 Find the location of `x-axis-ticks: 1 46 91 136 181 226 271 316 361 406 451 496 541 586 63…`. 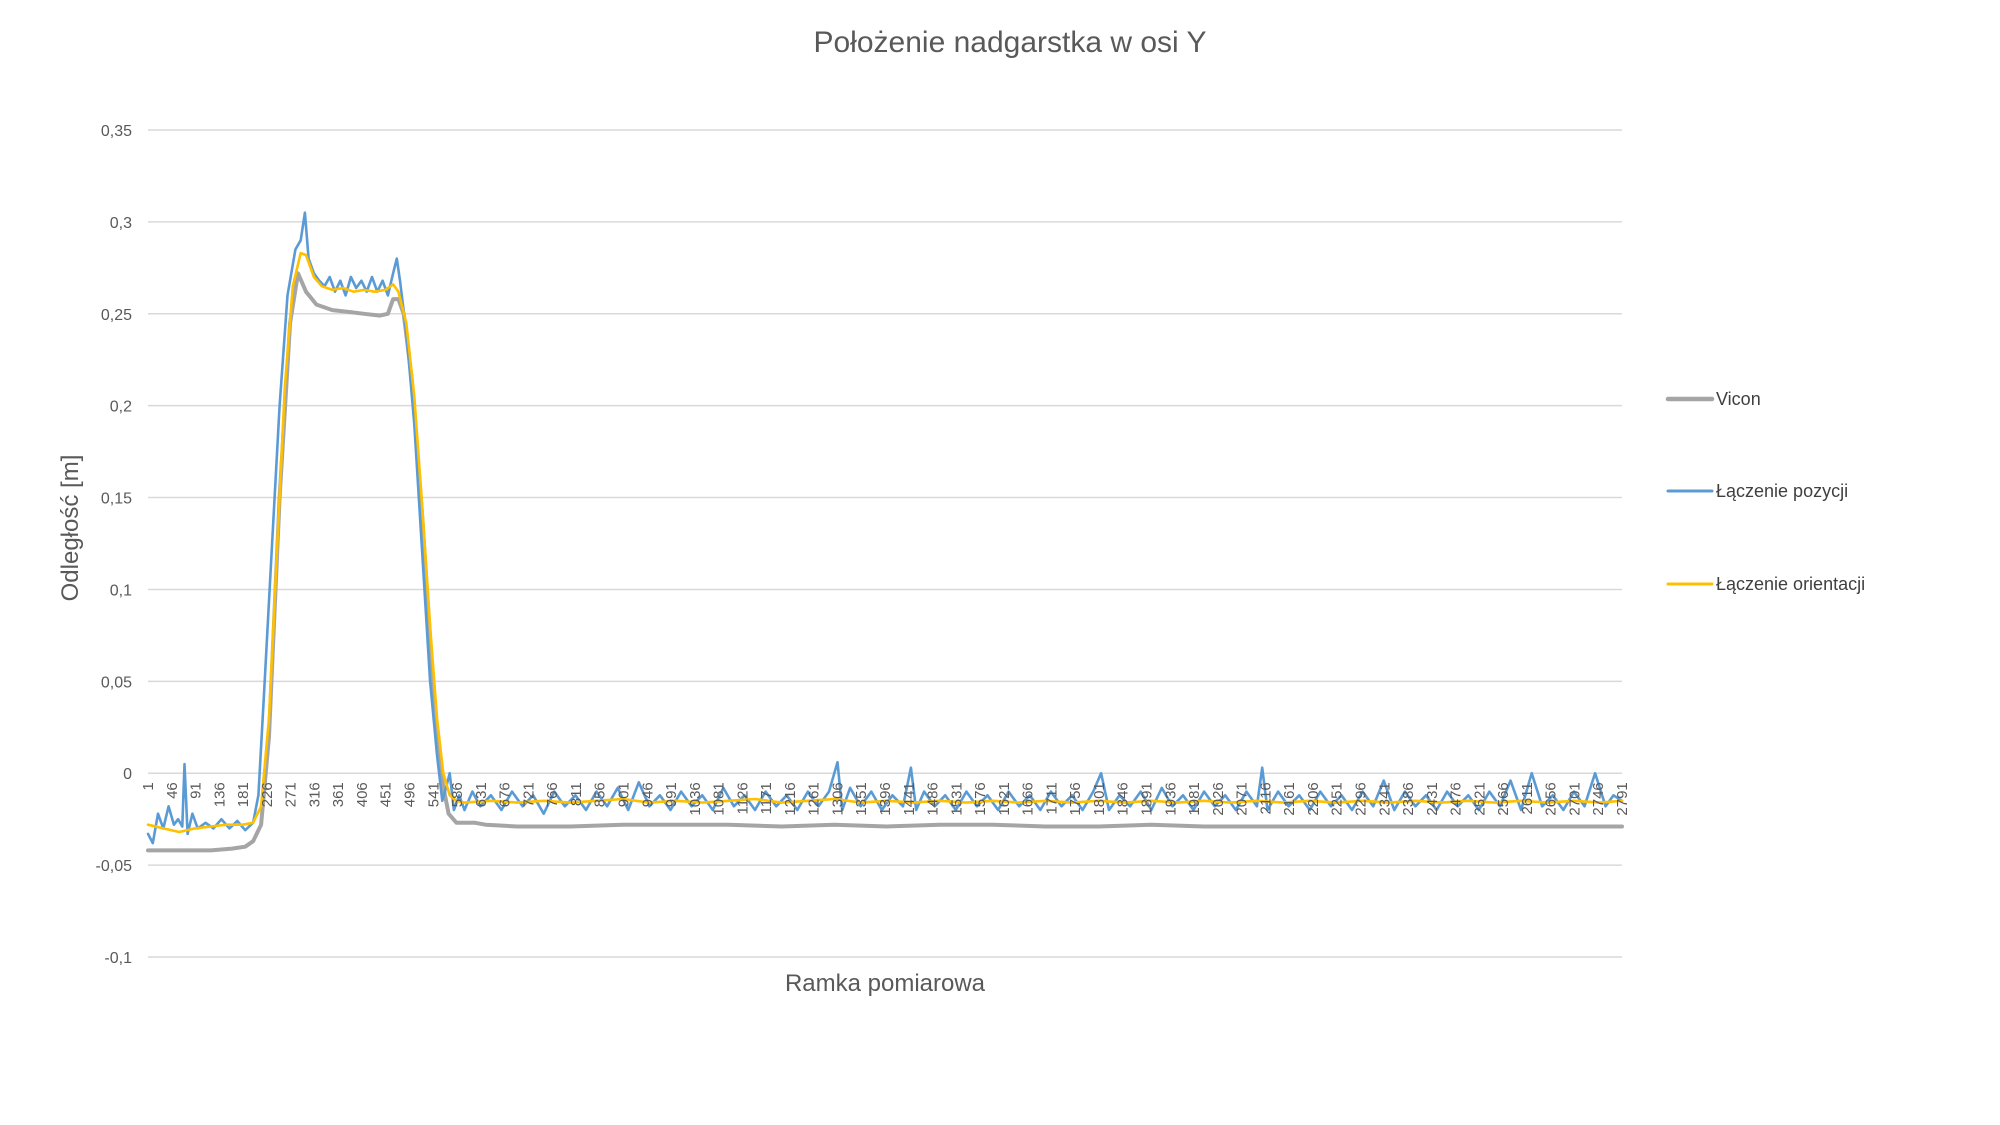

x-axis-ticks: 1 46 91 136 181 226 271 316 361 406 451 496 541 586 63… is located at coordinates (885, 798).